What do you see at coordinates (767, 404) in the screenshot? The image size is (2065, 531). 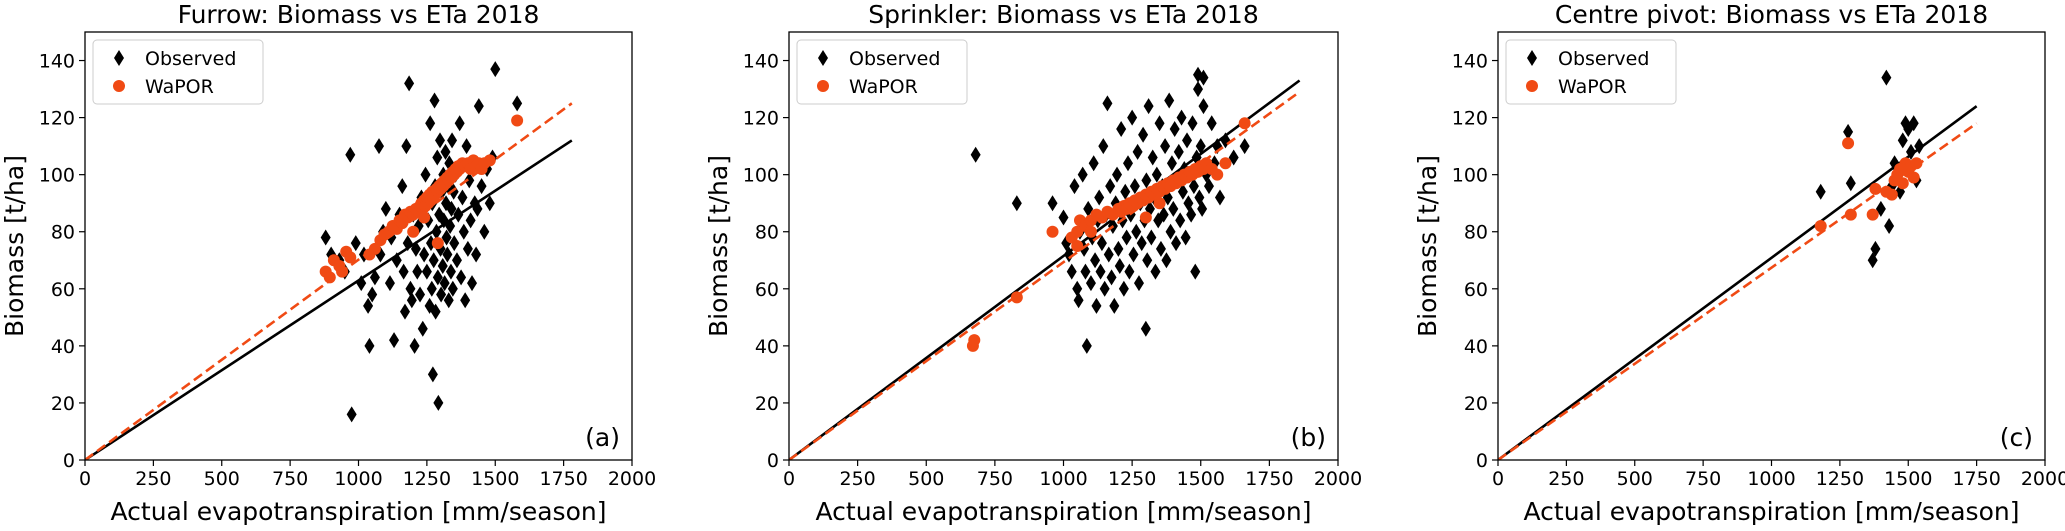 I see `y-tick-label: 20` at bounding box center [767, 404].